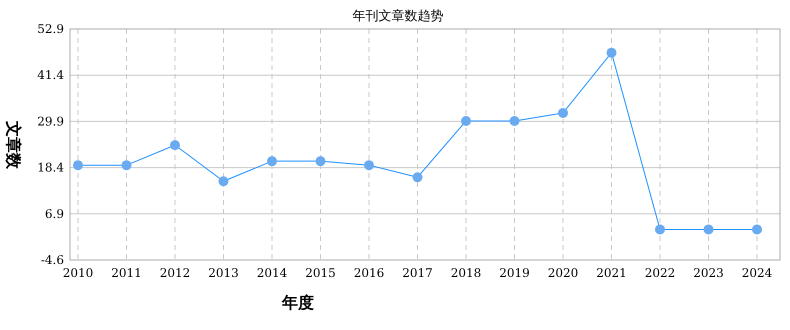 The height and width of the screenshot is (330, 790). Describe the element at coordinates (54, 213) in the screenshot. I see `y-tick-label: 6.9` at that location.